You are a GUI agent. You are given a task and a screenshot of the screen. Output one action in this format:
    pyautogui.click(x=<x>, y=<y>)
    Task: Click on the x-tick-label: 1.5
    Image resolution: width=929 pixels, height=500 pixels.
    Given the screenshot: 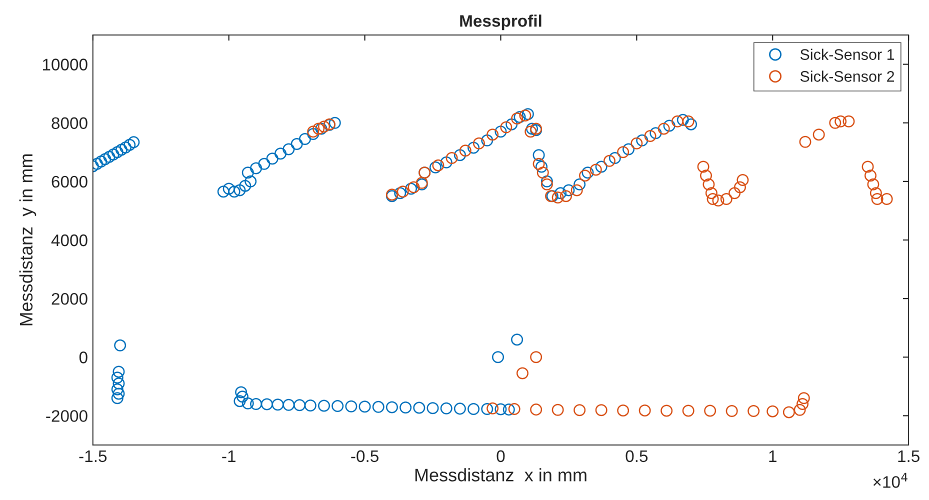 What is the action you would take?
    pyautogui.click(x=909, y=456)
    